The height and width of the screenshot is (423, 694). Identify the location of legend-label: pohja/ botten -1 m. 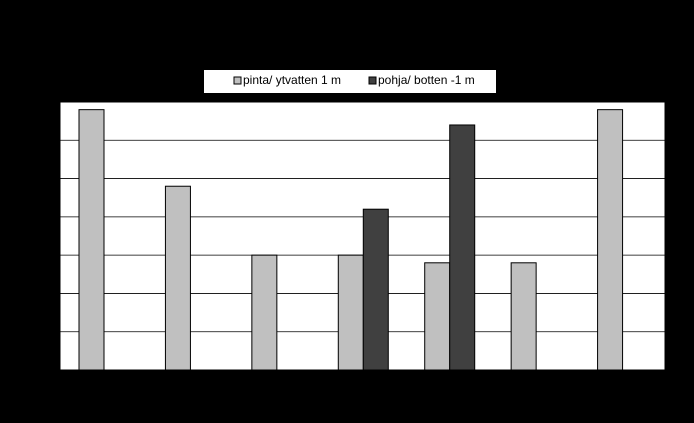
(426, 80).